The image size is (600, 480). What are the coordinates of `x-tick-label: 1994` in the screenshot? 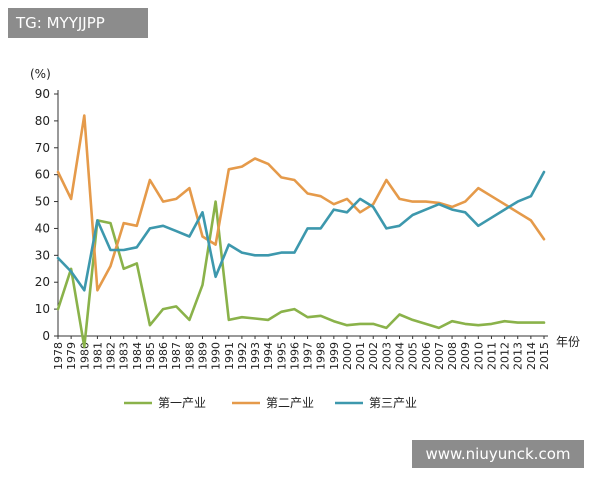 It's located at (268, 356).